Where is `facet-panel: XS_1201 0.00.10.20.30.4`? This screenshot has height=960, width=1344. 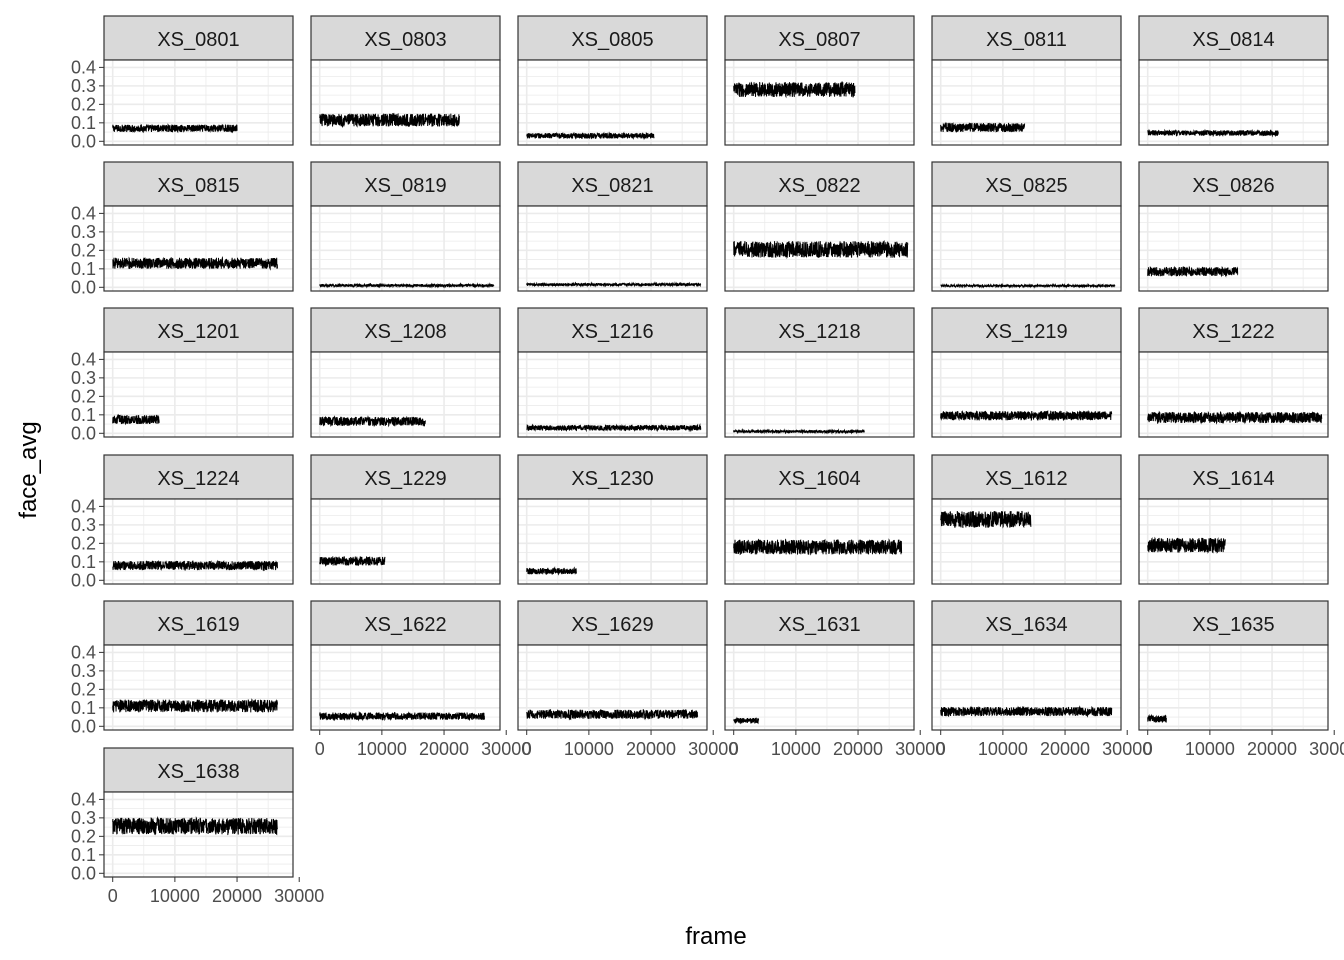
facet-panel: XS_1201 0.00.10.20.30.4 is located at coordinates (182, 375).